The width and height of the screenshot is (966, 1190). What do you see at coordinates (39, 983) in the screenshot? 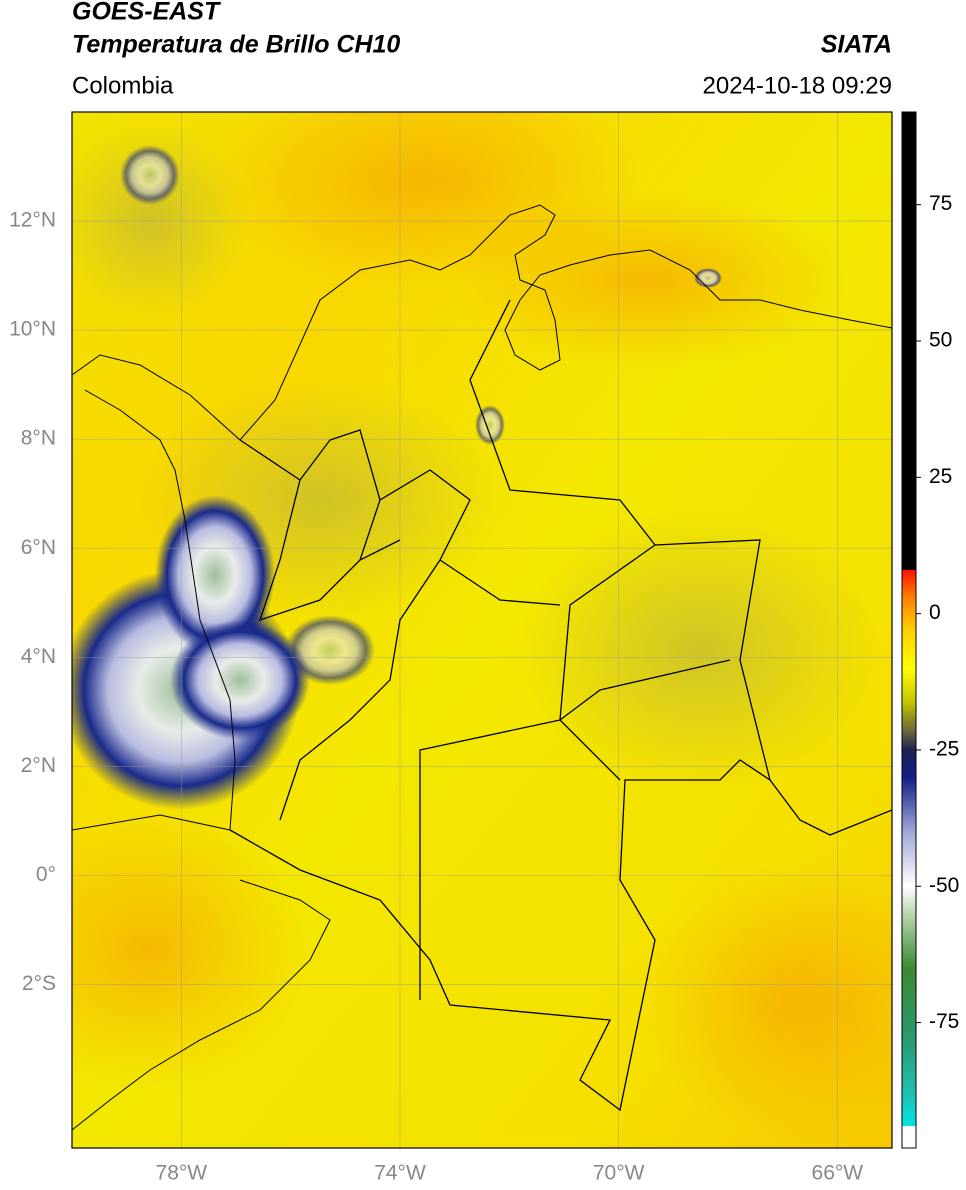
I see `y-tick-label: 2°S` at bounding box center [39, 983].